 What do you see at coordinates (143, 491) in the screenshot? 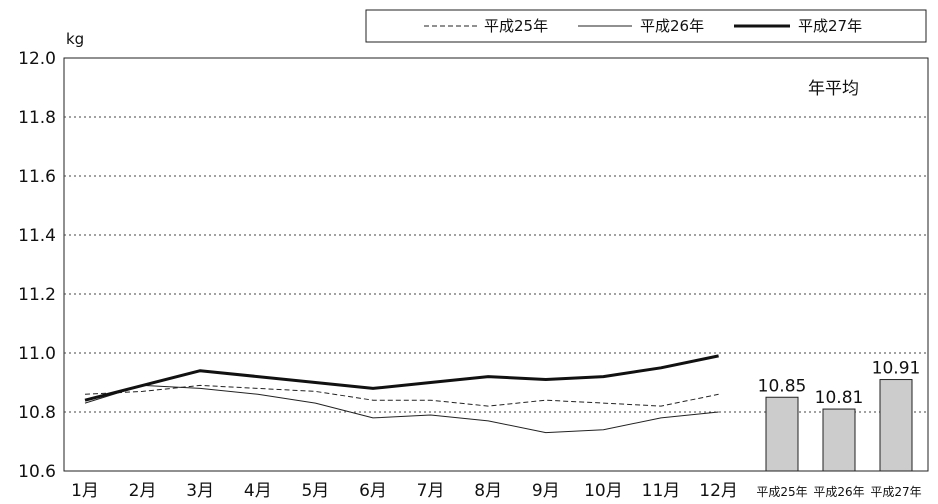
I see `x-tick-label: 2月` at bounding box center [143, 491].